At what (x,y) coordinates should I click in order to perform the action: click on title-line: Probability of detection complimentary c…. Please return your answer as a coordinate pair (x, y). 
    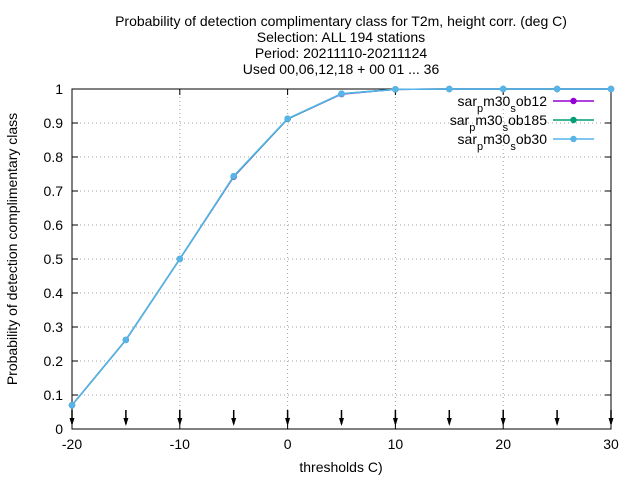
    Looking at the image, I should click on (341, 21).